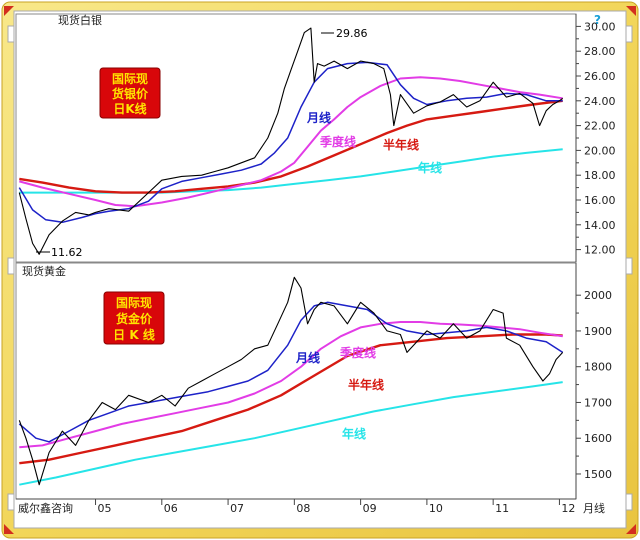  I want to click on silver-y-tick-label: 16.00, so click(600, 200).